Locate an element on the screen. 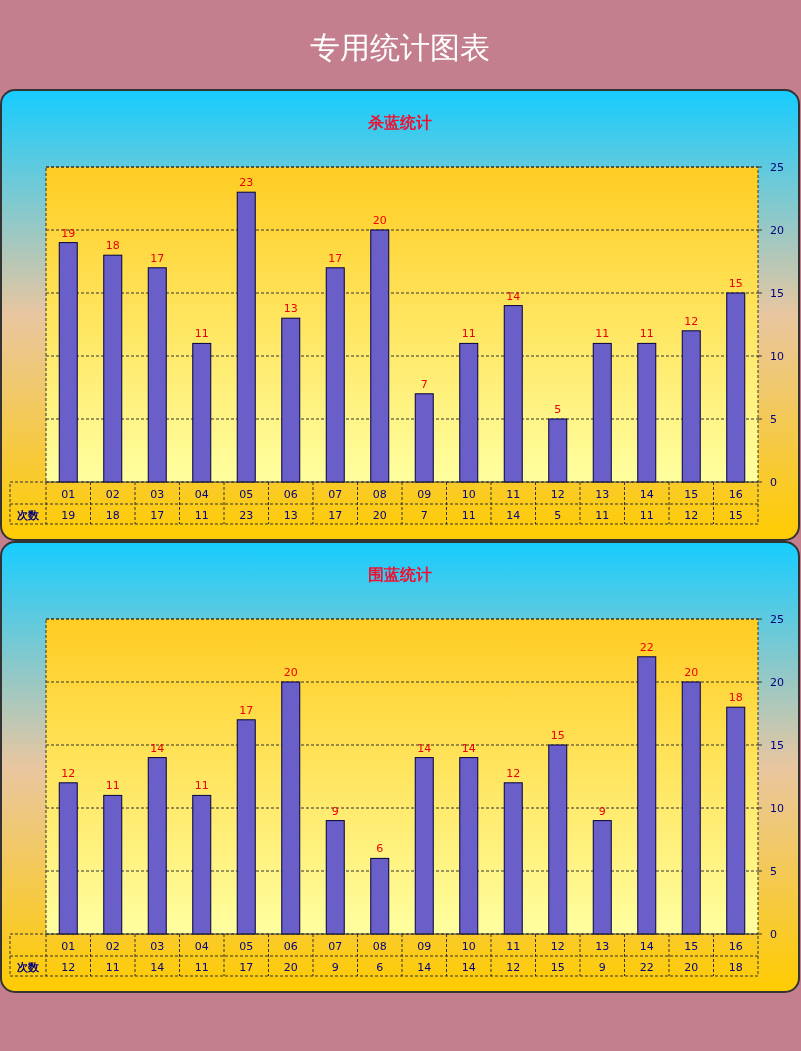 The height and width of the screenshot is (1051, 801). data-label: 23 is located at coordinates (246, 515).